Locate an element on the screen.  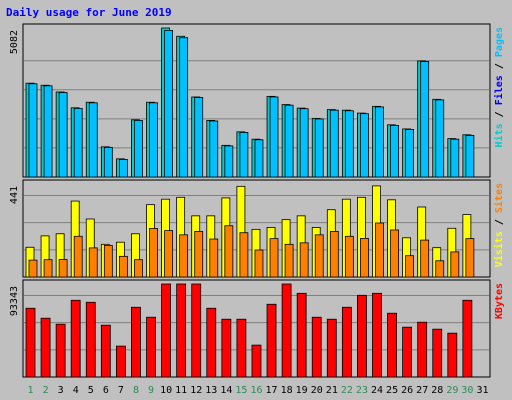
day-label-18: 18 is located at coordinates (287, 390).